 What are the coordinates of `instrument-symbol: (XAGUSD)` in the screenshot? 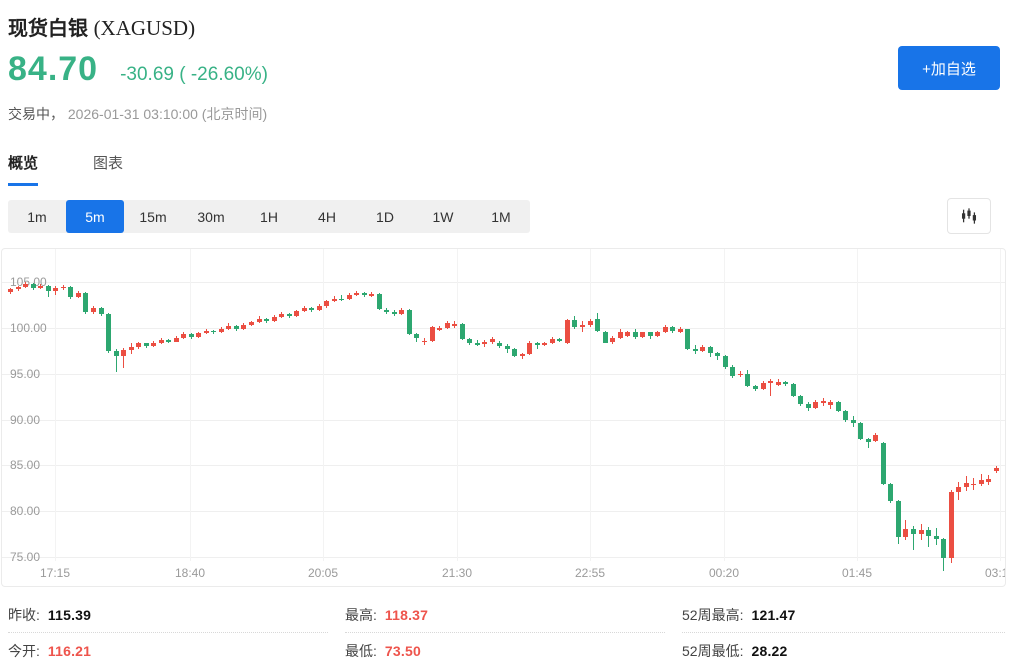 It's located at (144, 28).